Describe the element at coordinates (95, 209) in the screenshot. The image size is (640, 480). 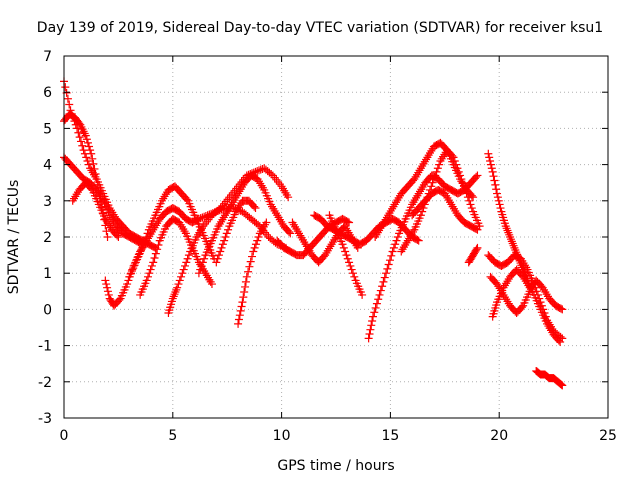
I see `series-sat-d` at that location.